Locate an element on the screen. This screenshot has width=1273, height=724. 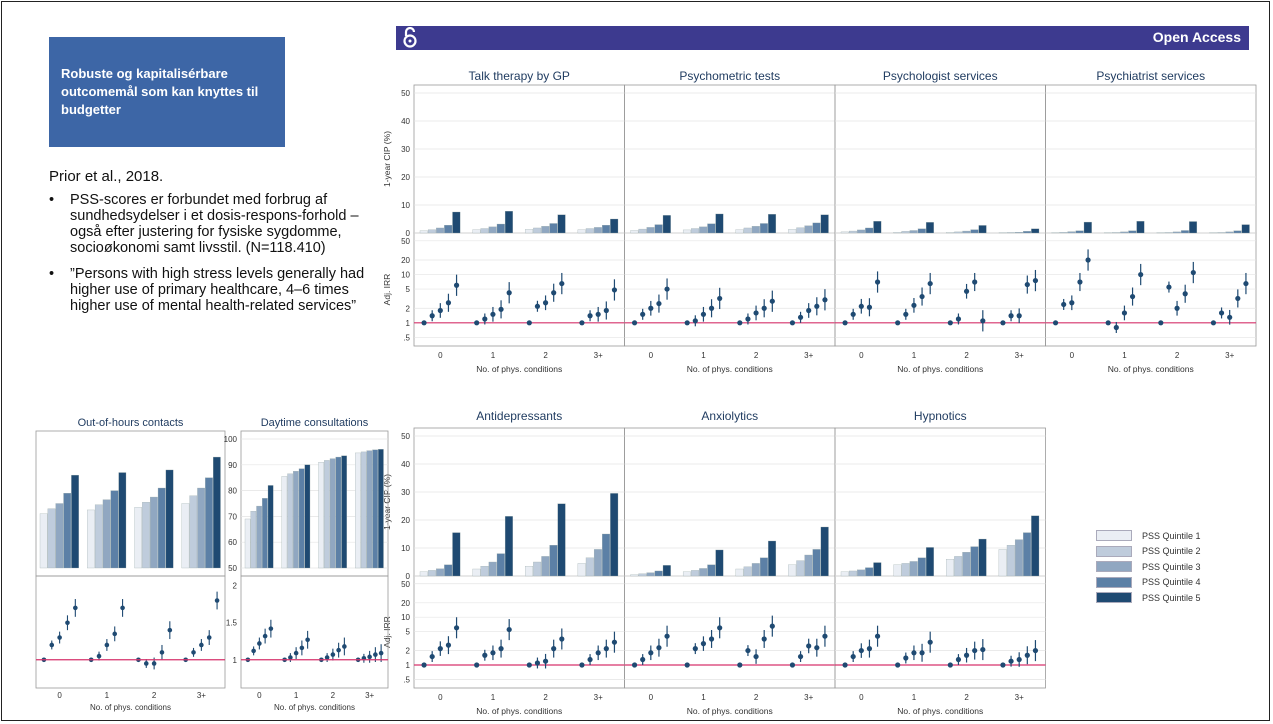
legend-entry: PSS Quintile 4 is located at coordinates (1148, 583).